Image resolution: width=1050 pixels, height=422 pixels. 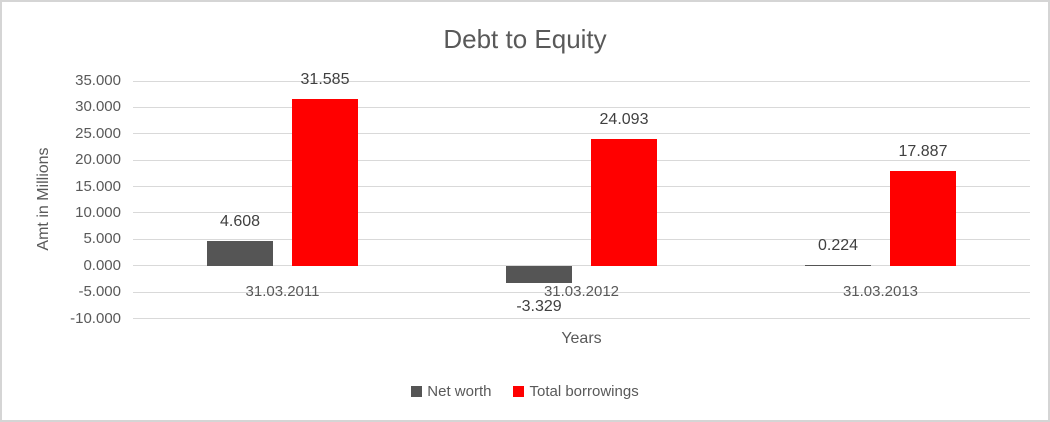 I want to click on y-tick-label: 10.000, so click(x=98, y=212).